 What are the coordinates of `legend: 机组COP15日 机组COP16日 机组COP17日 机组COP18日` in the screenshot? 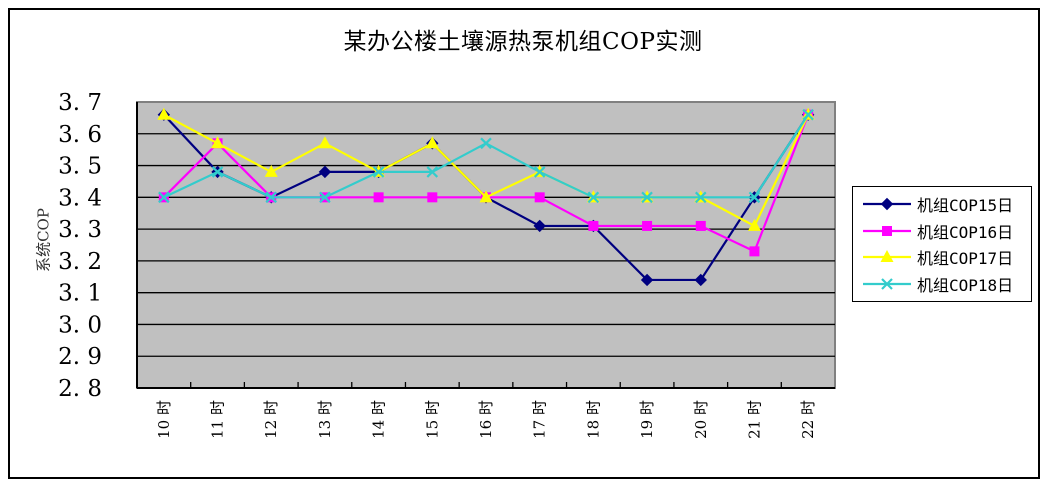 It's located at (942, 244).